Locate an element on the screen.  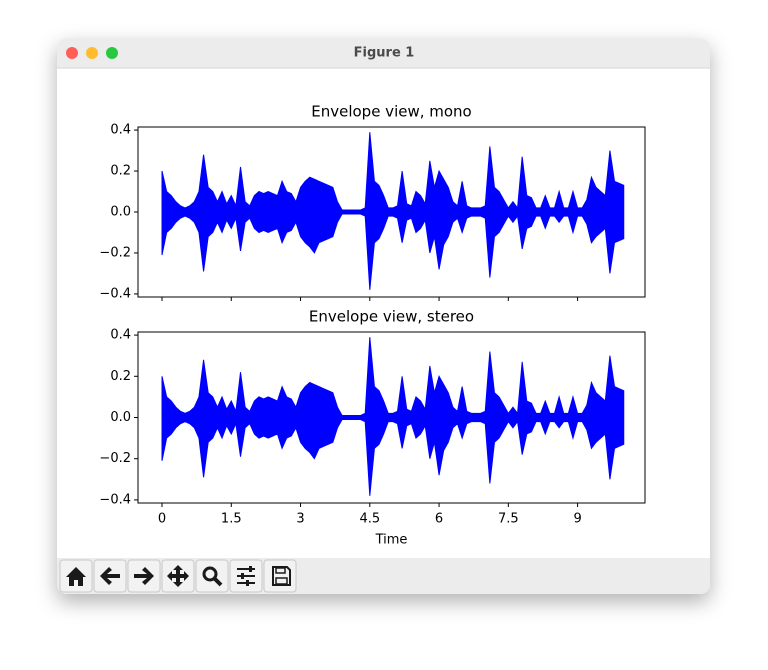
pan-button is located at coordinates (178, 576).